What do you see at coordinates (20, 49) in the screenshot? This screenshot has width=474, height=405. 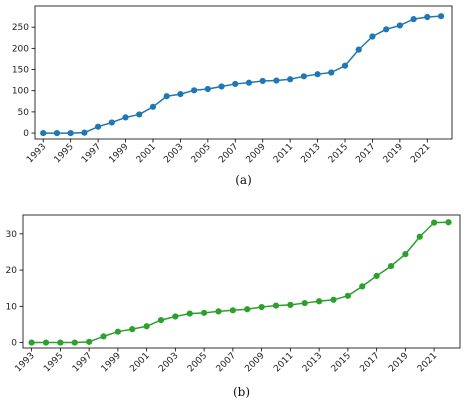 I see `y-tick-label: 200` at bounding box center [20, 49].